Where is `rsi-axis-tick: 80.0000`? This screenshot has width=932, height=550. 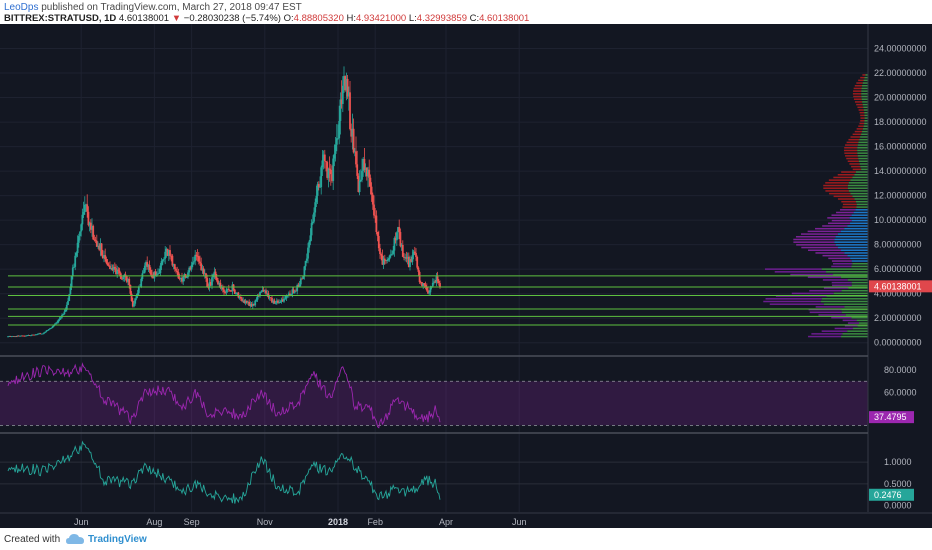
rsi-axis-tick: 80.0000 is located at coordinates (900, 370).